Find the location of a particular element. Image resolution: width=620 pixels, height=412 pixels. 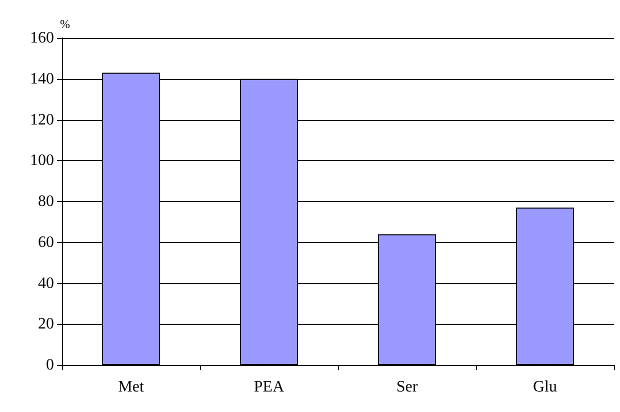

y-axis-title: % is located at coordinates (65, 24).